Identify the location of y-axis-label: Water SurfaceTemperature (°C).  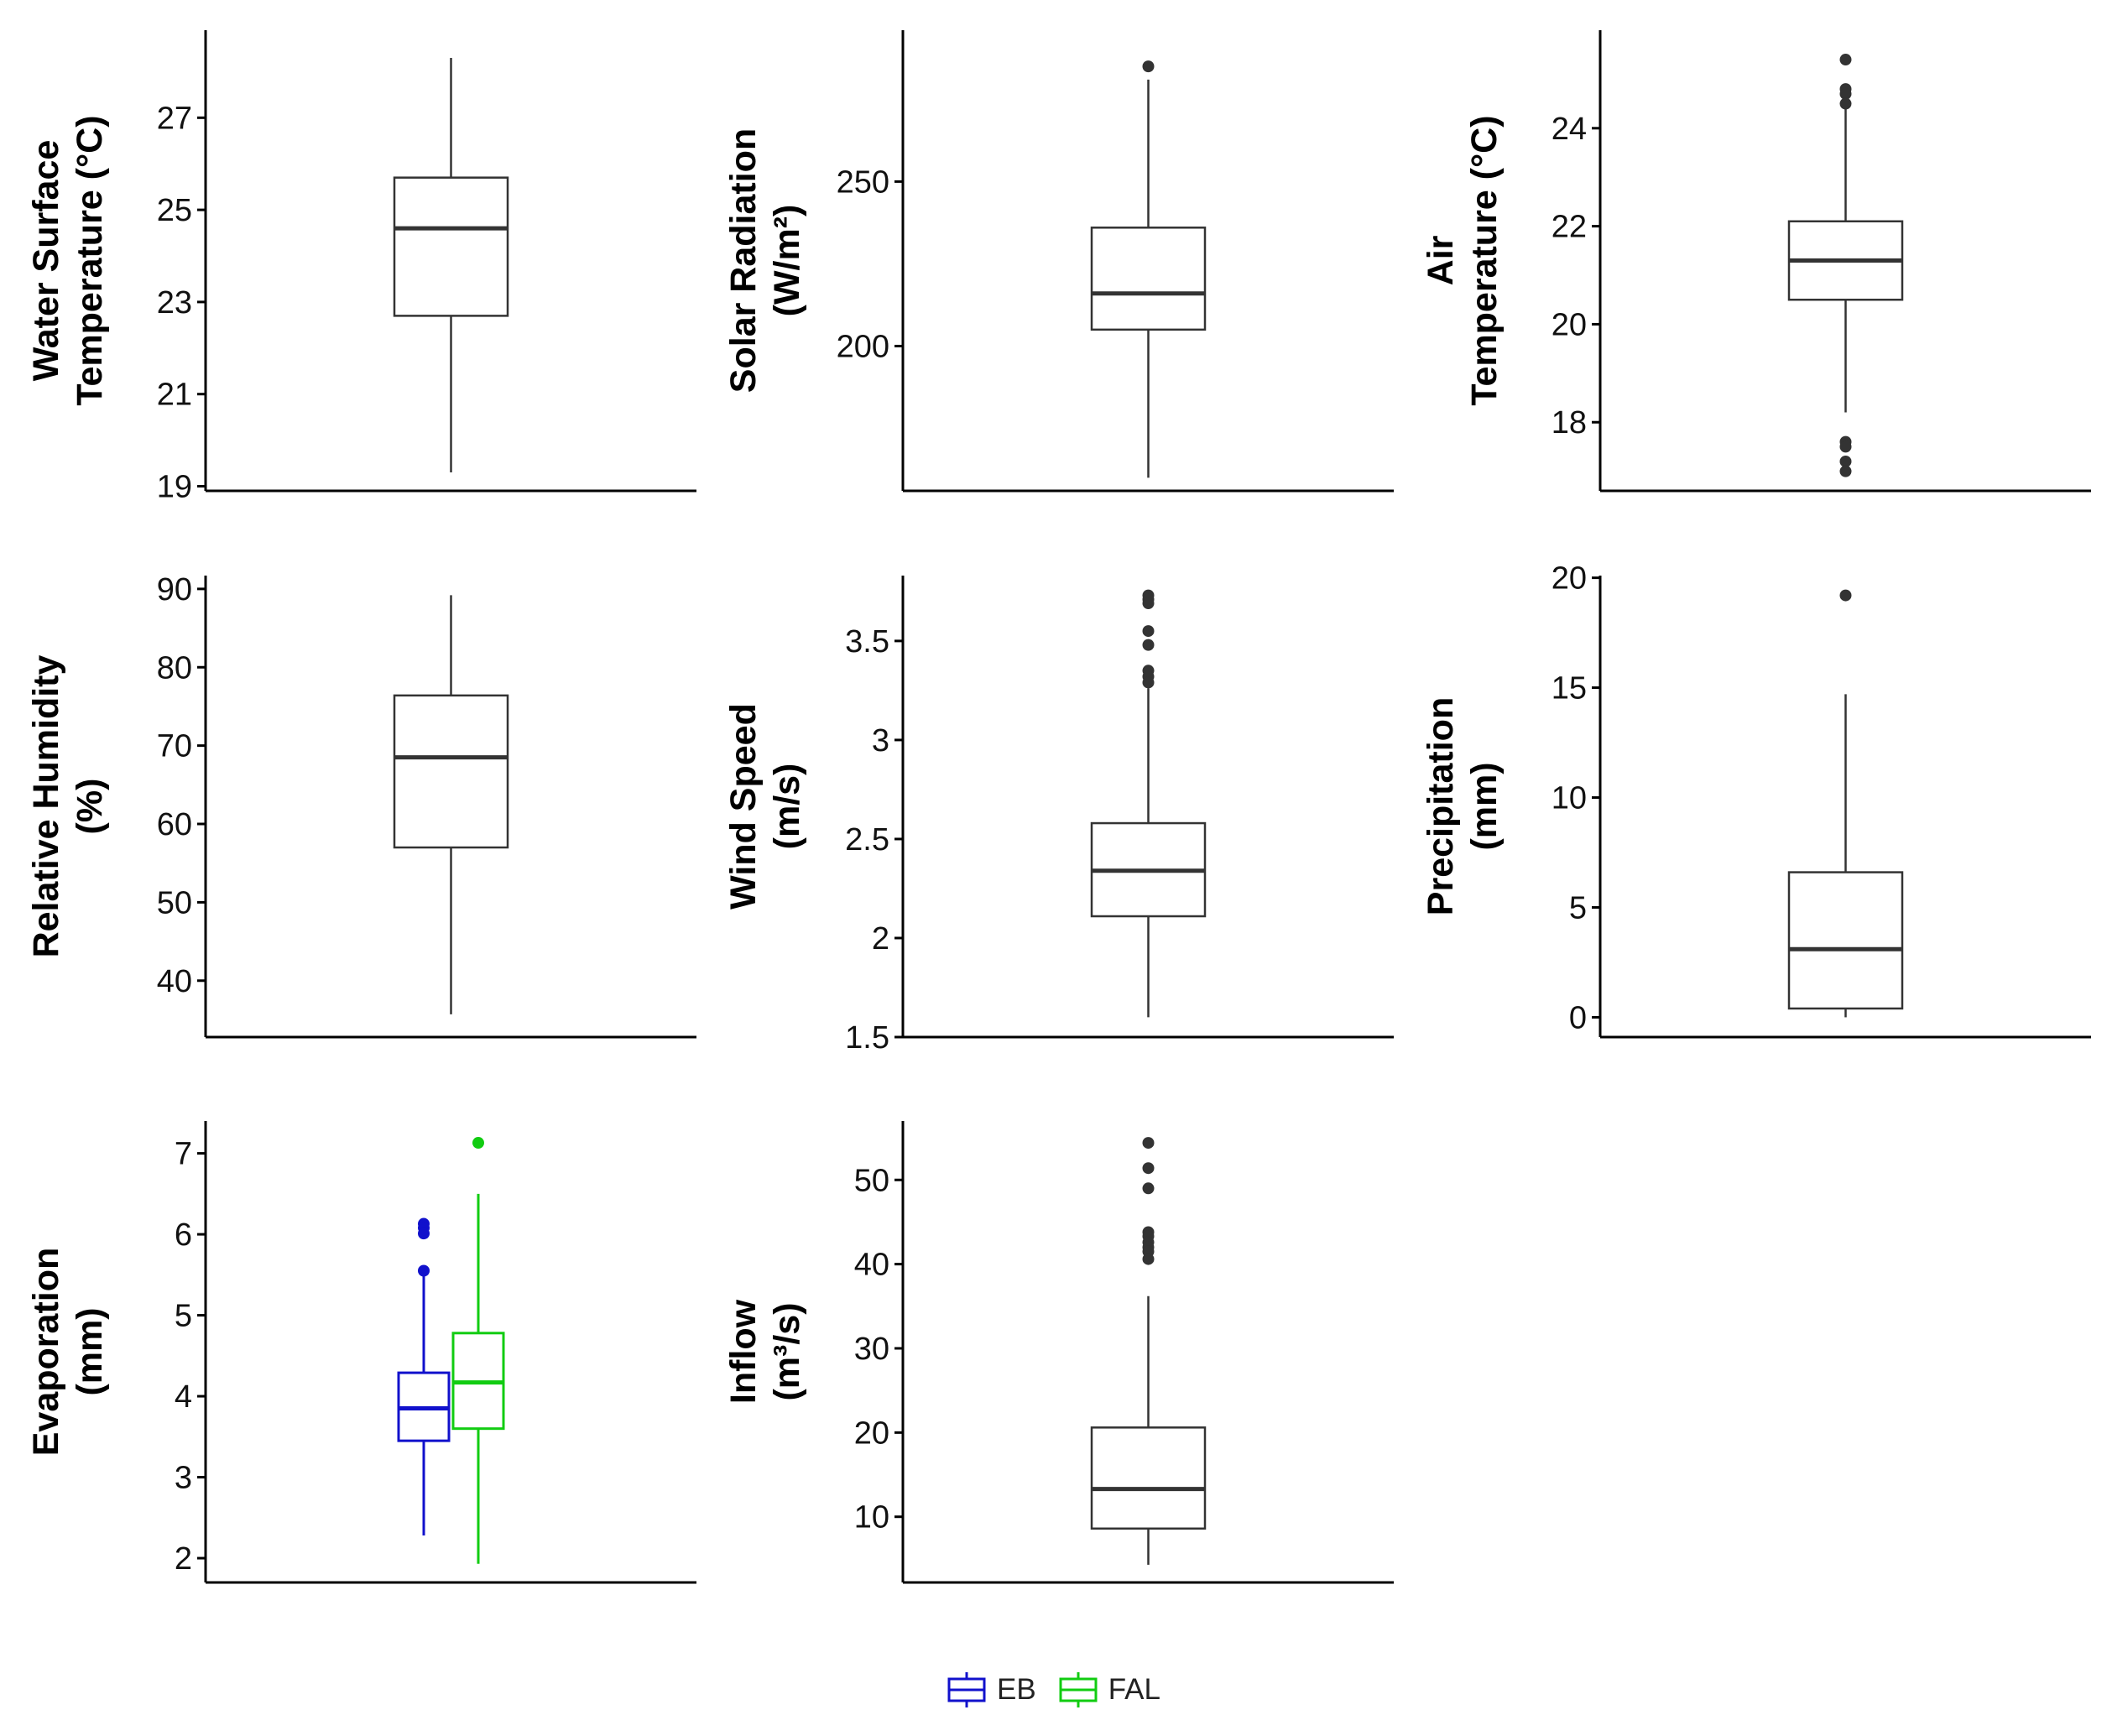
(68, 260).